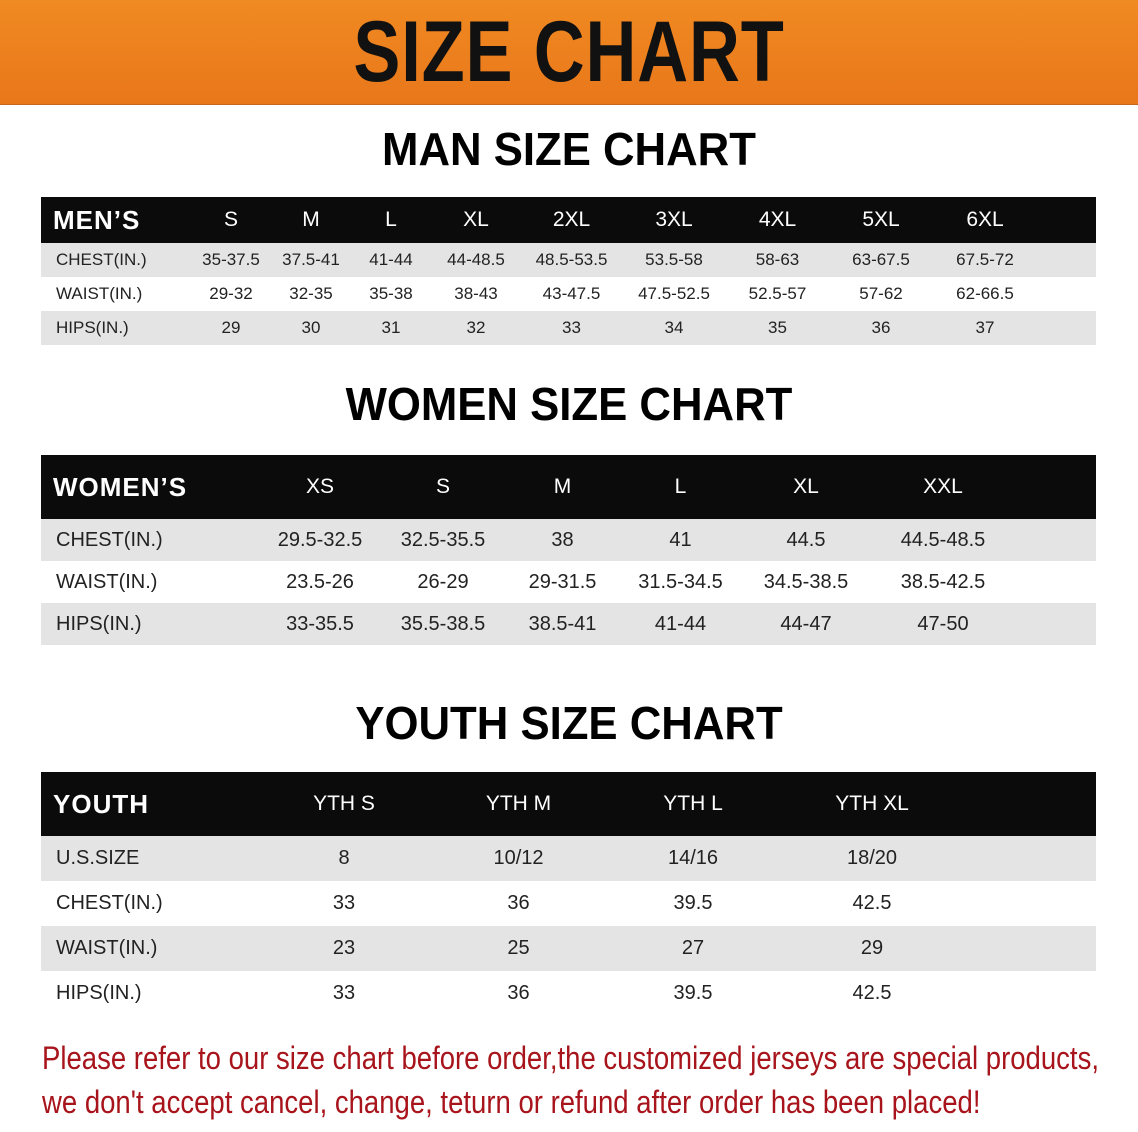  Describe the element at coordinates (693, 858) in the screenshot. I see `measurement-value: 14/16` at that location.